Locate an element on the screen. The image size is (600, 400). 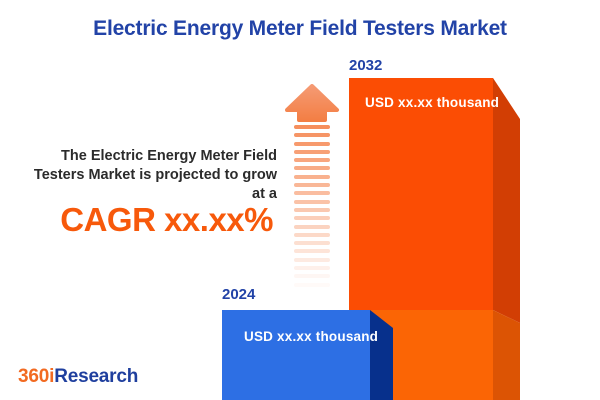
bar-2024-side-face is located at coordinates (381, 355).